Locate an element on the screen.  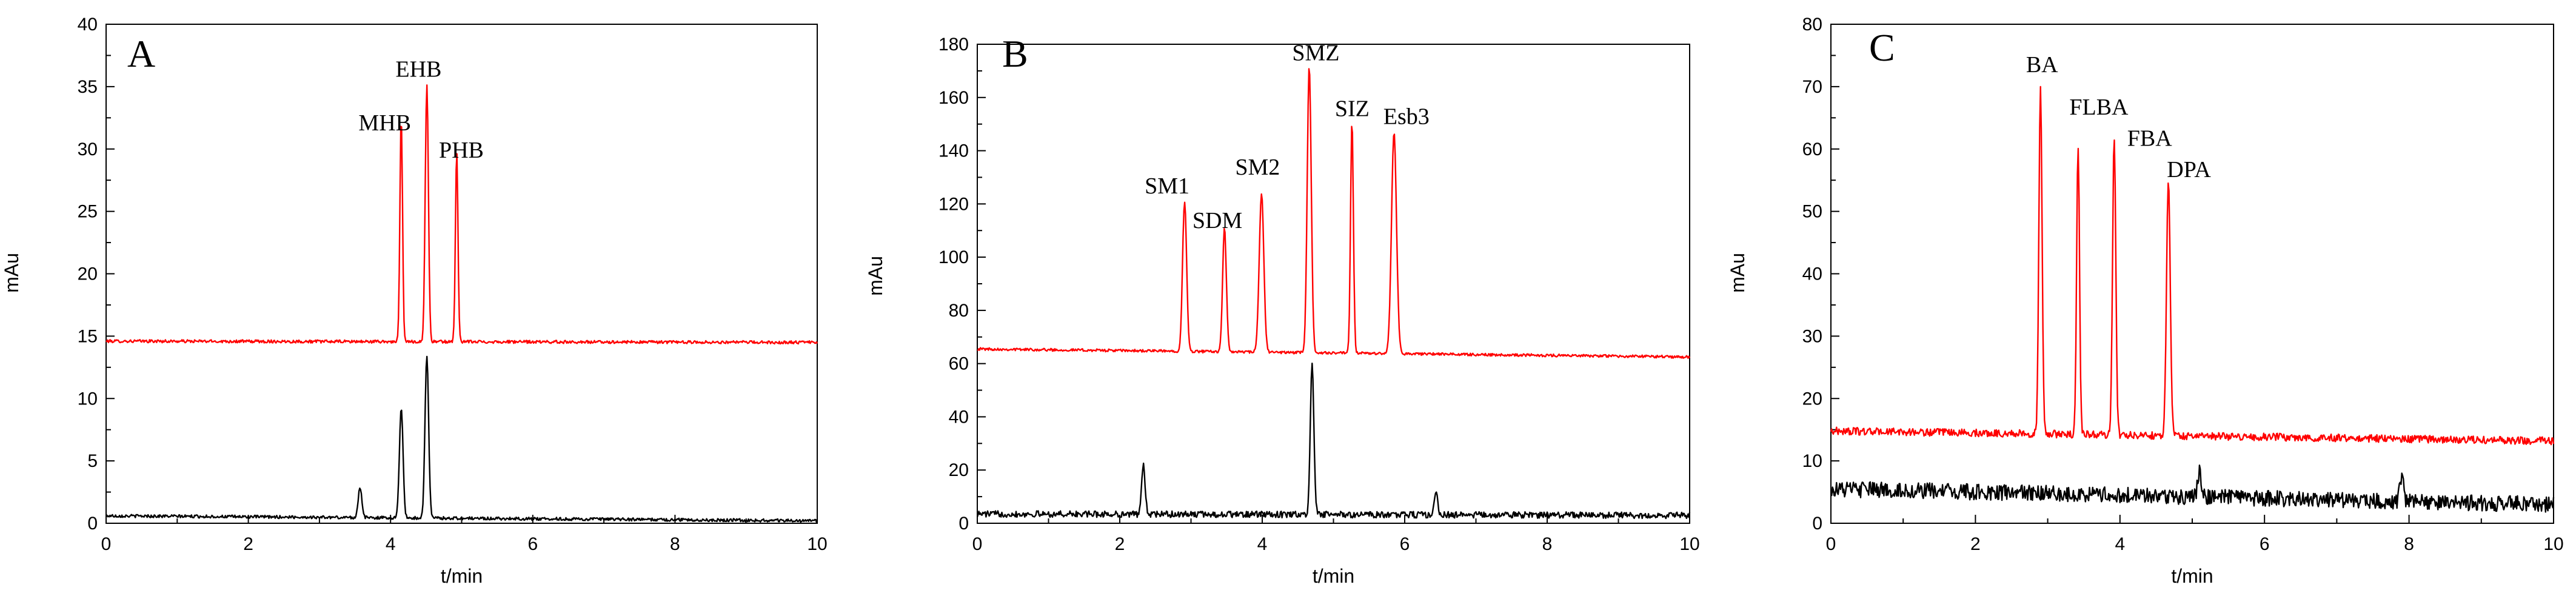
peak-label: PHB is located at coordinates (461, 150).